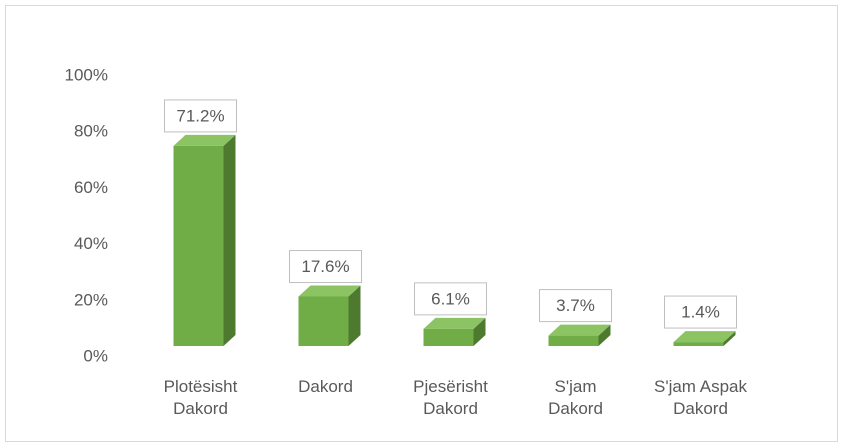 The height and width of the screenshot is (447, 843). I want to click on data-label: 71.2%, so click(200, 115).